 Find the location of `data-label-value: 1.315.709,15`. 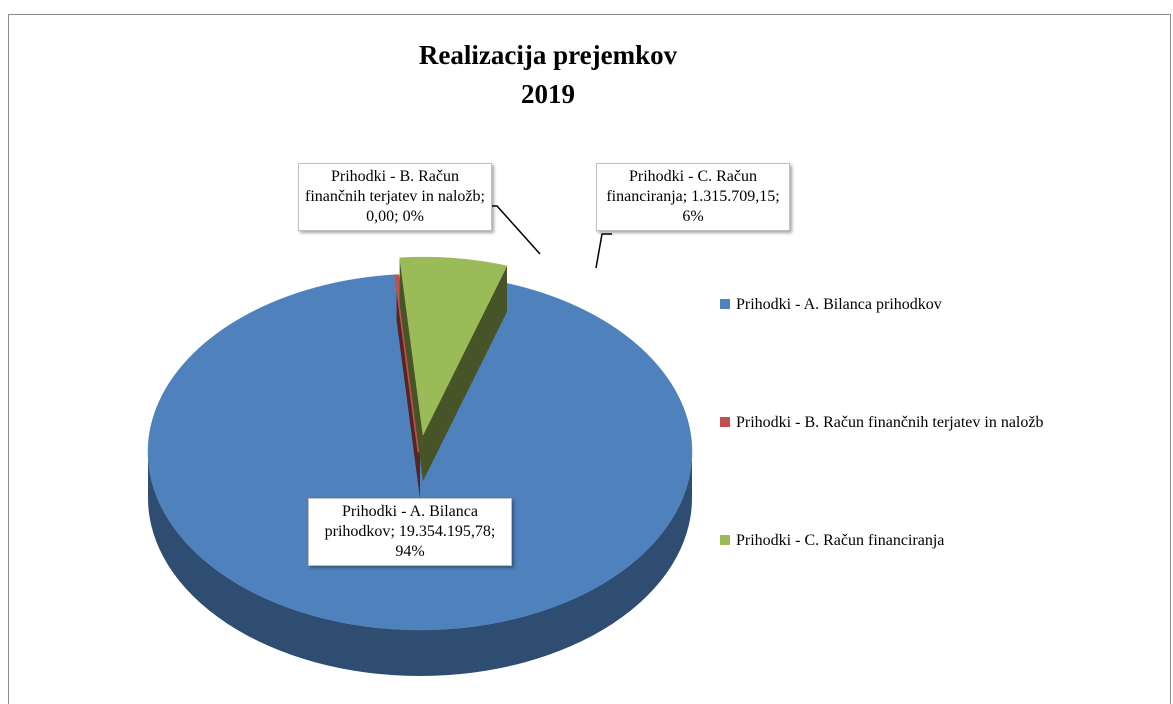

data-label-value: 1.315.709,15 is located at coordinates (733, 196).